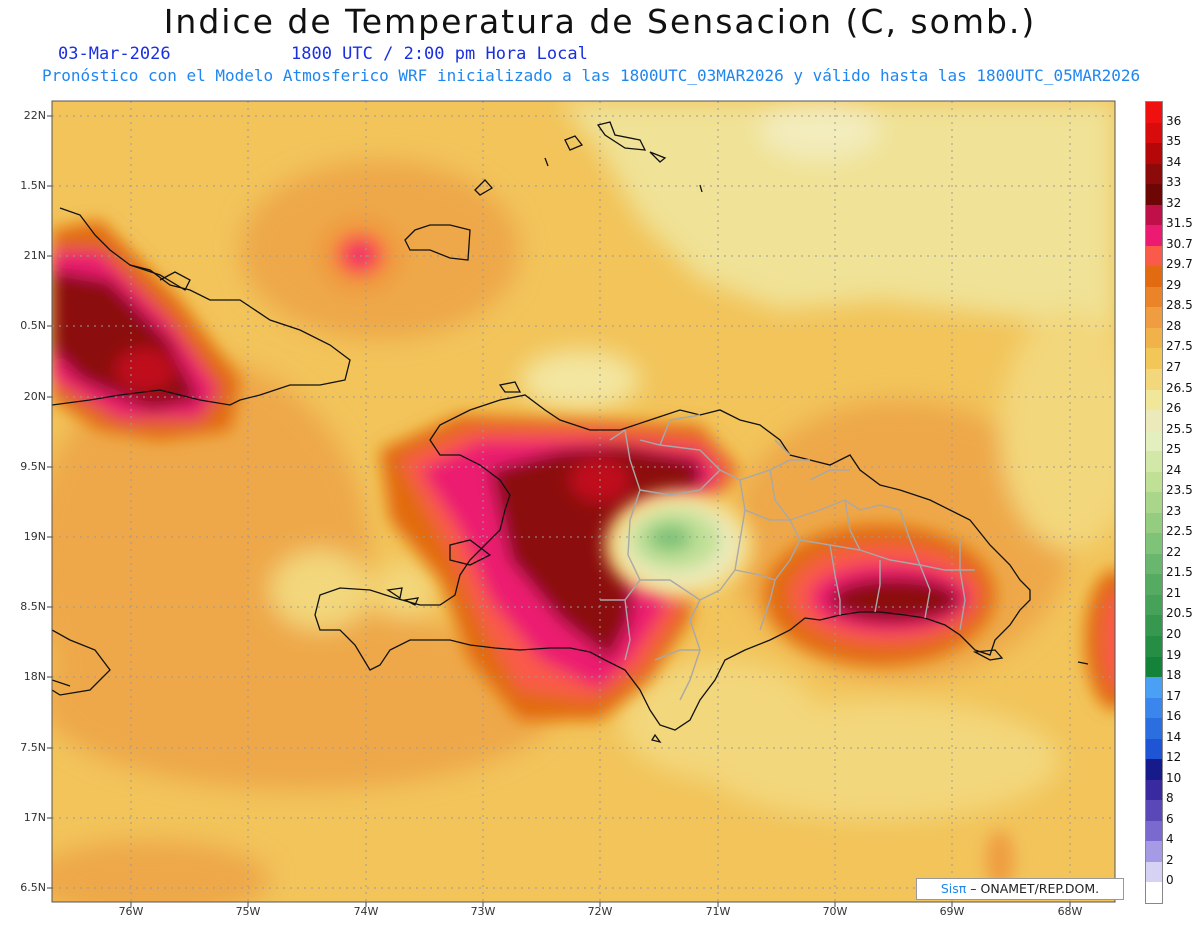 The image size is (1200, 927). What do you see at coordinates (33, 887) in the screenshot?
I see `lat-label: 6.5N` at bounding box center [33, 887].